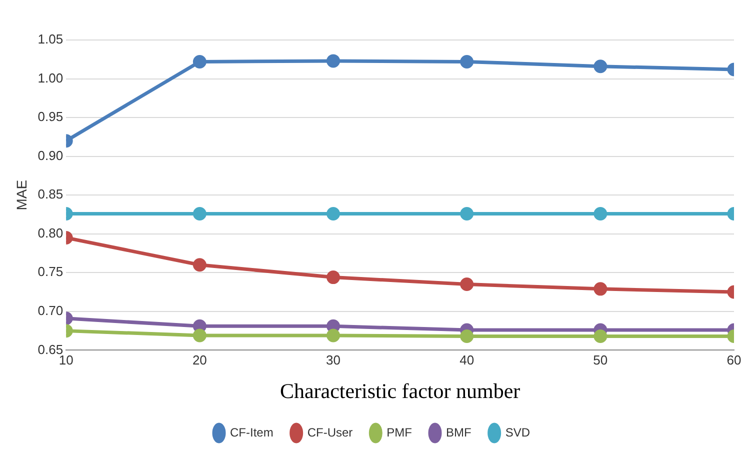 This screenshot has width=752, height=457. I want to click on y-tick-label: 1.00, so click(51, 78).